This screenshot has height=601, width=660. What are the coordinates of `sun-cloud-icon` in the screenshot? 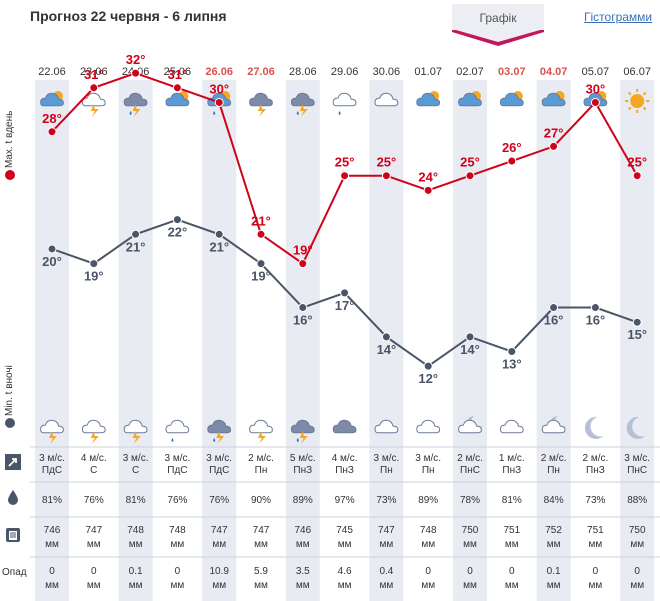 It's located at (553, 99).